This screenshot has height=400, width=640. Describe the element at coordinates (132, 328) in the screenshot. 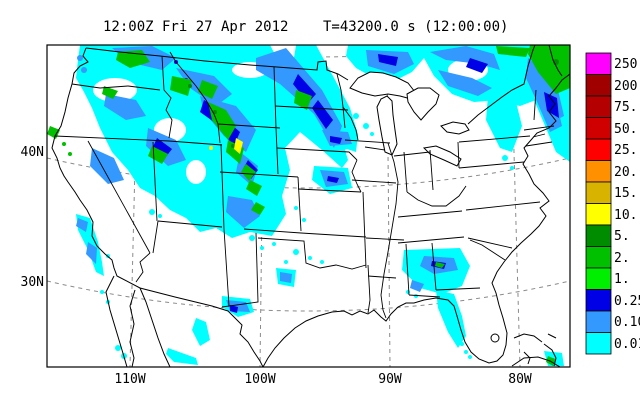

I see `mexico-baja-gulf` at that location.